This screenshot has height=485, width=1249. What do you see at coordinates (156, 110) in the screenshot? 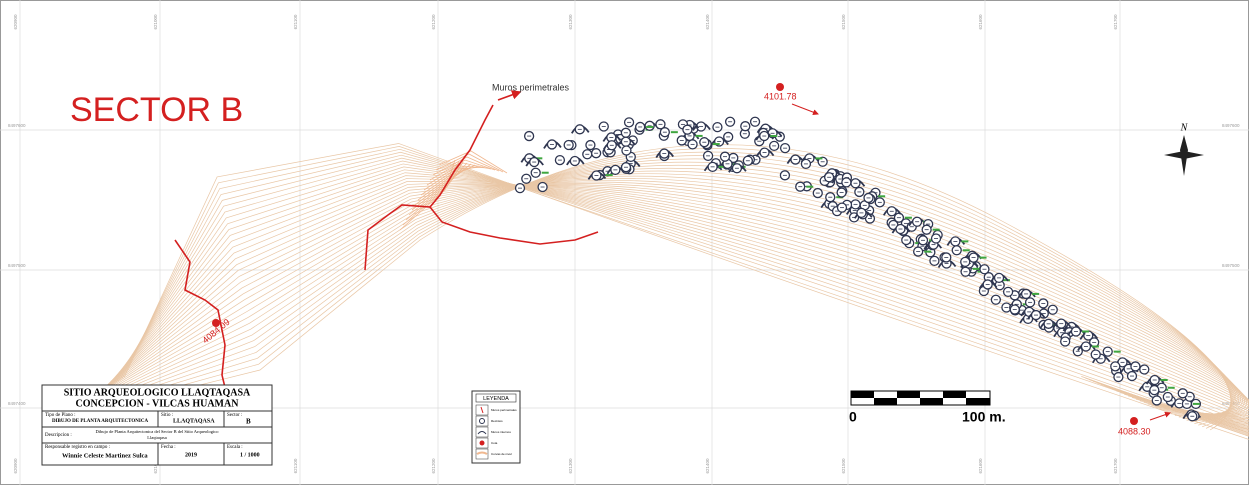
I see `sector-title: SECTOR B` at bounding box center [156, 110].